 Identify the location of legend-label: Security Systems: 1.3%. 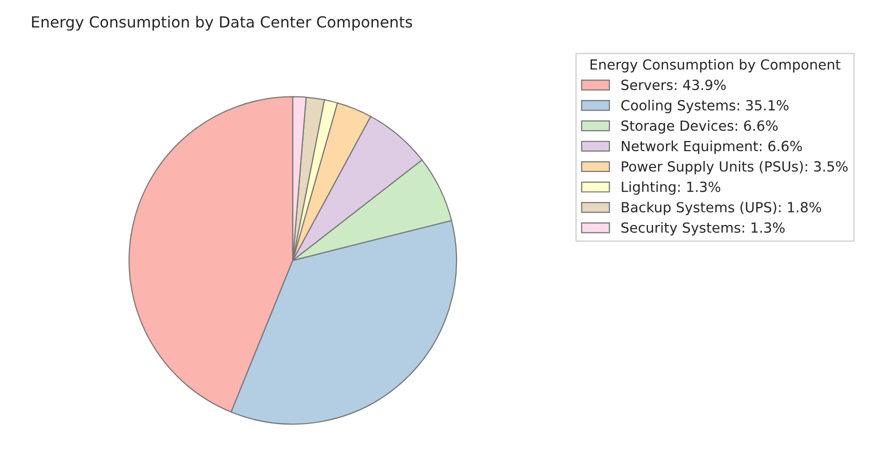
(703, 229).